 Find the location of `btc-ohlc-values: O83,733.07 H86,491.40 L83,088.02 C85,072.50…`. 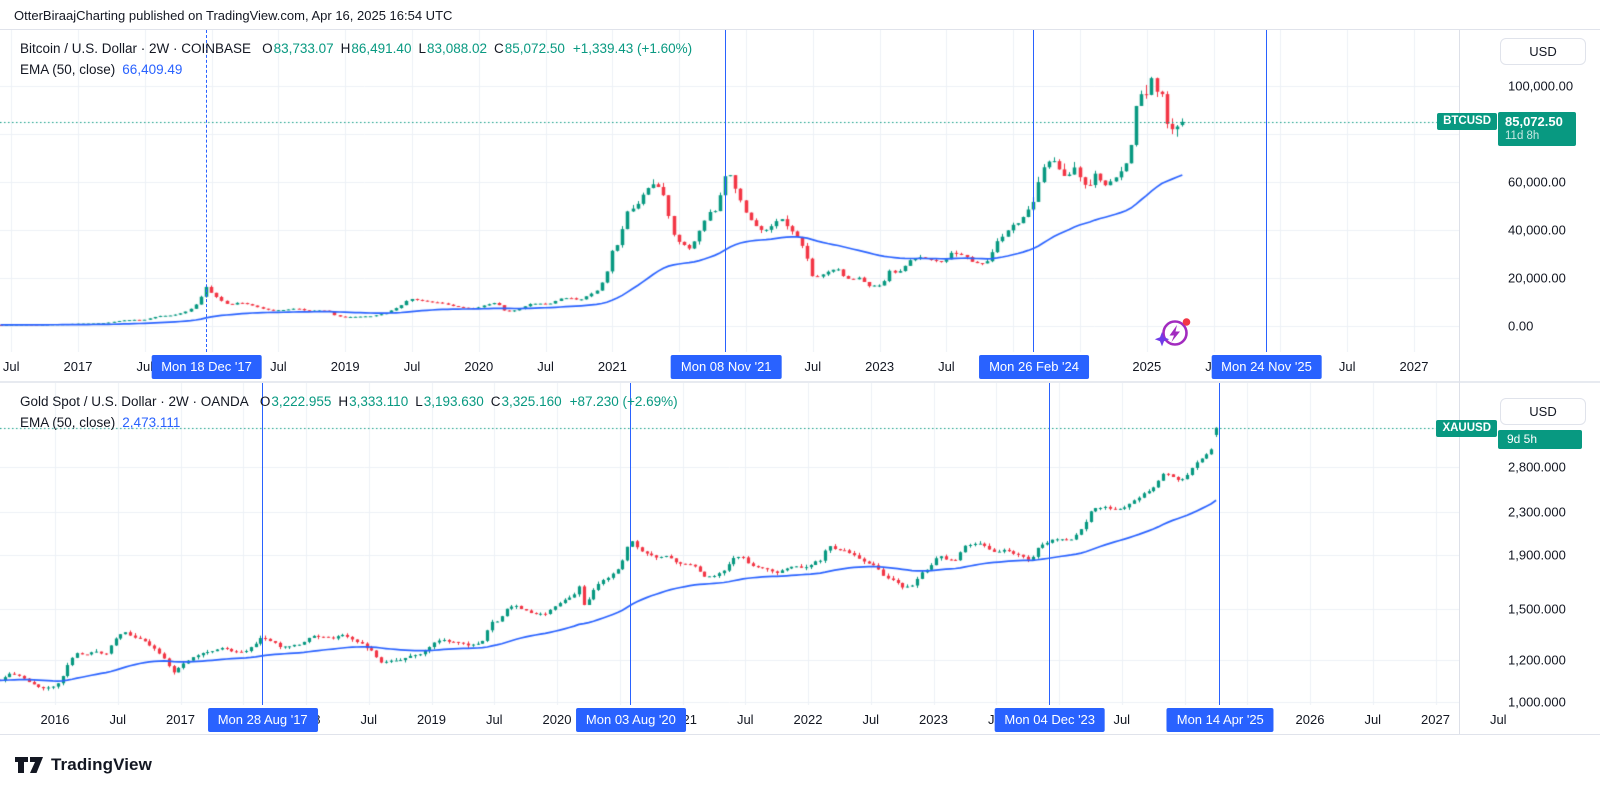

btc-ohlc-values: O83,733.07 H86,491.40 L83,088.02 C85,072.50… is located at coordinates (473, 48).